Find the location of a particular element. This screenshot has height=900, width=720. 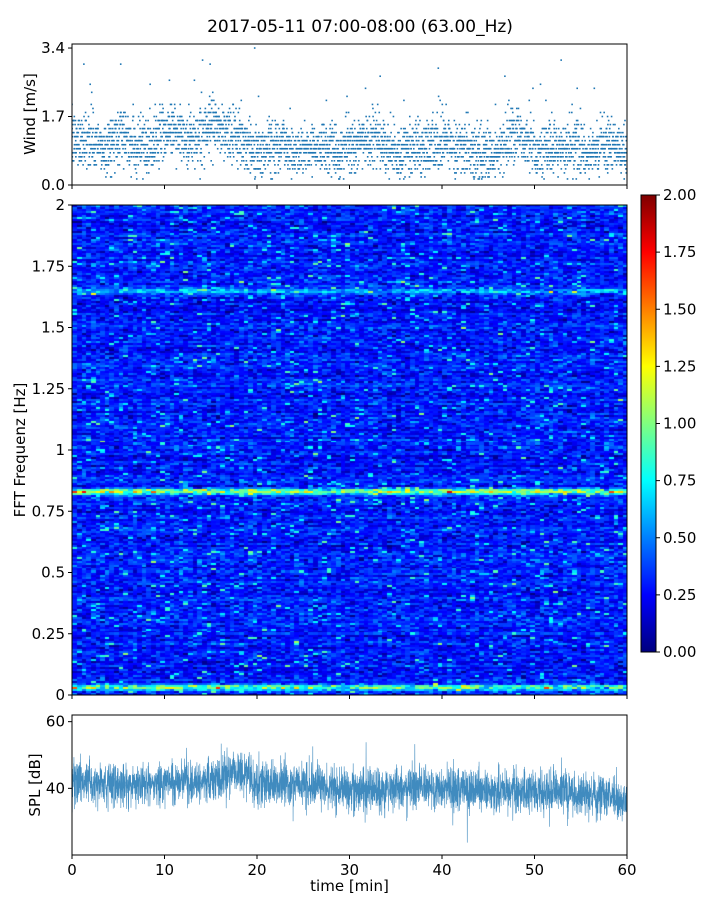

figure-title: 2017-05-11 07:00-08:00 (63.00_Hz) is located at coordinates (360, 27).